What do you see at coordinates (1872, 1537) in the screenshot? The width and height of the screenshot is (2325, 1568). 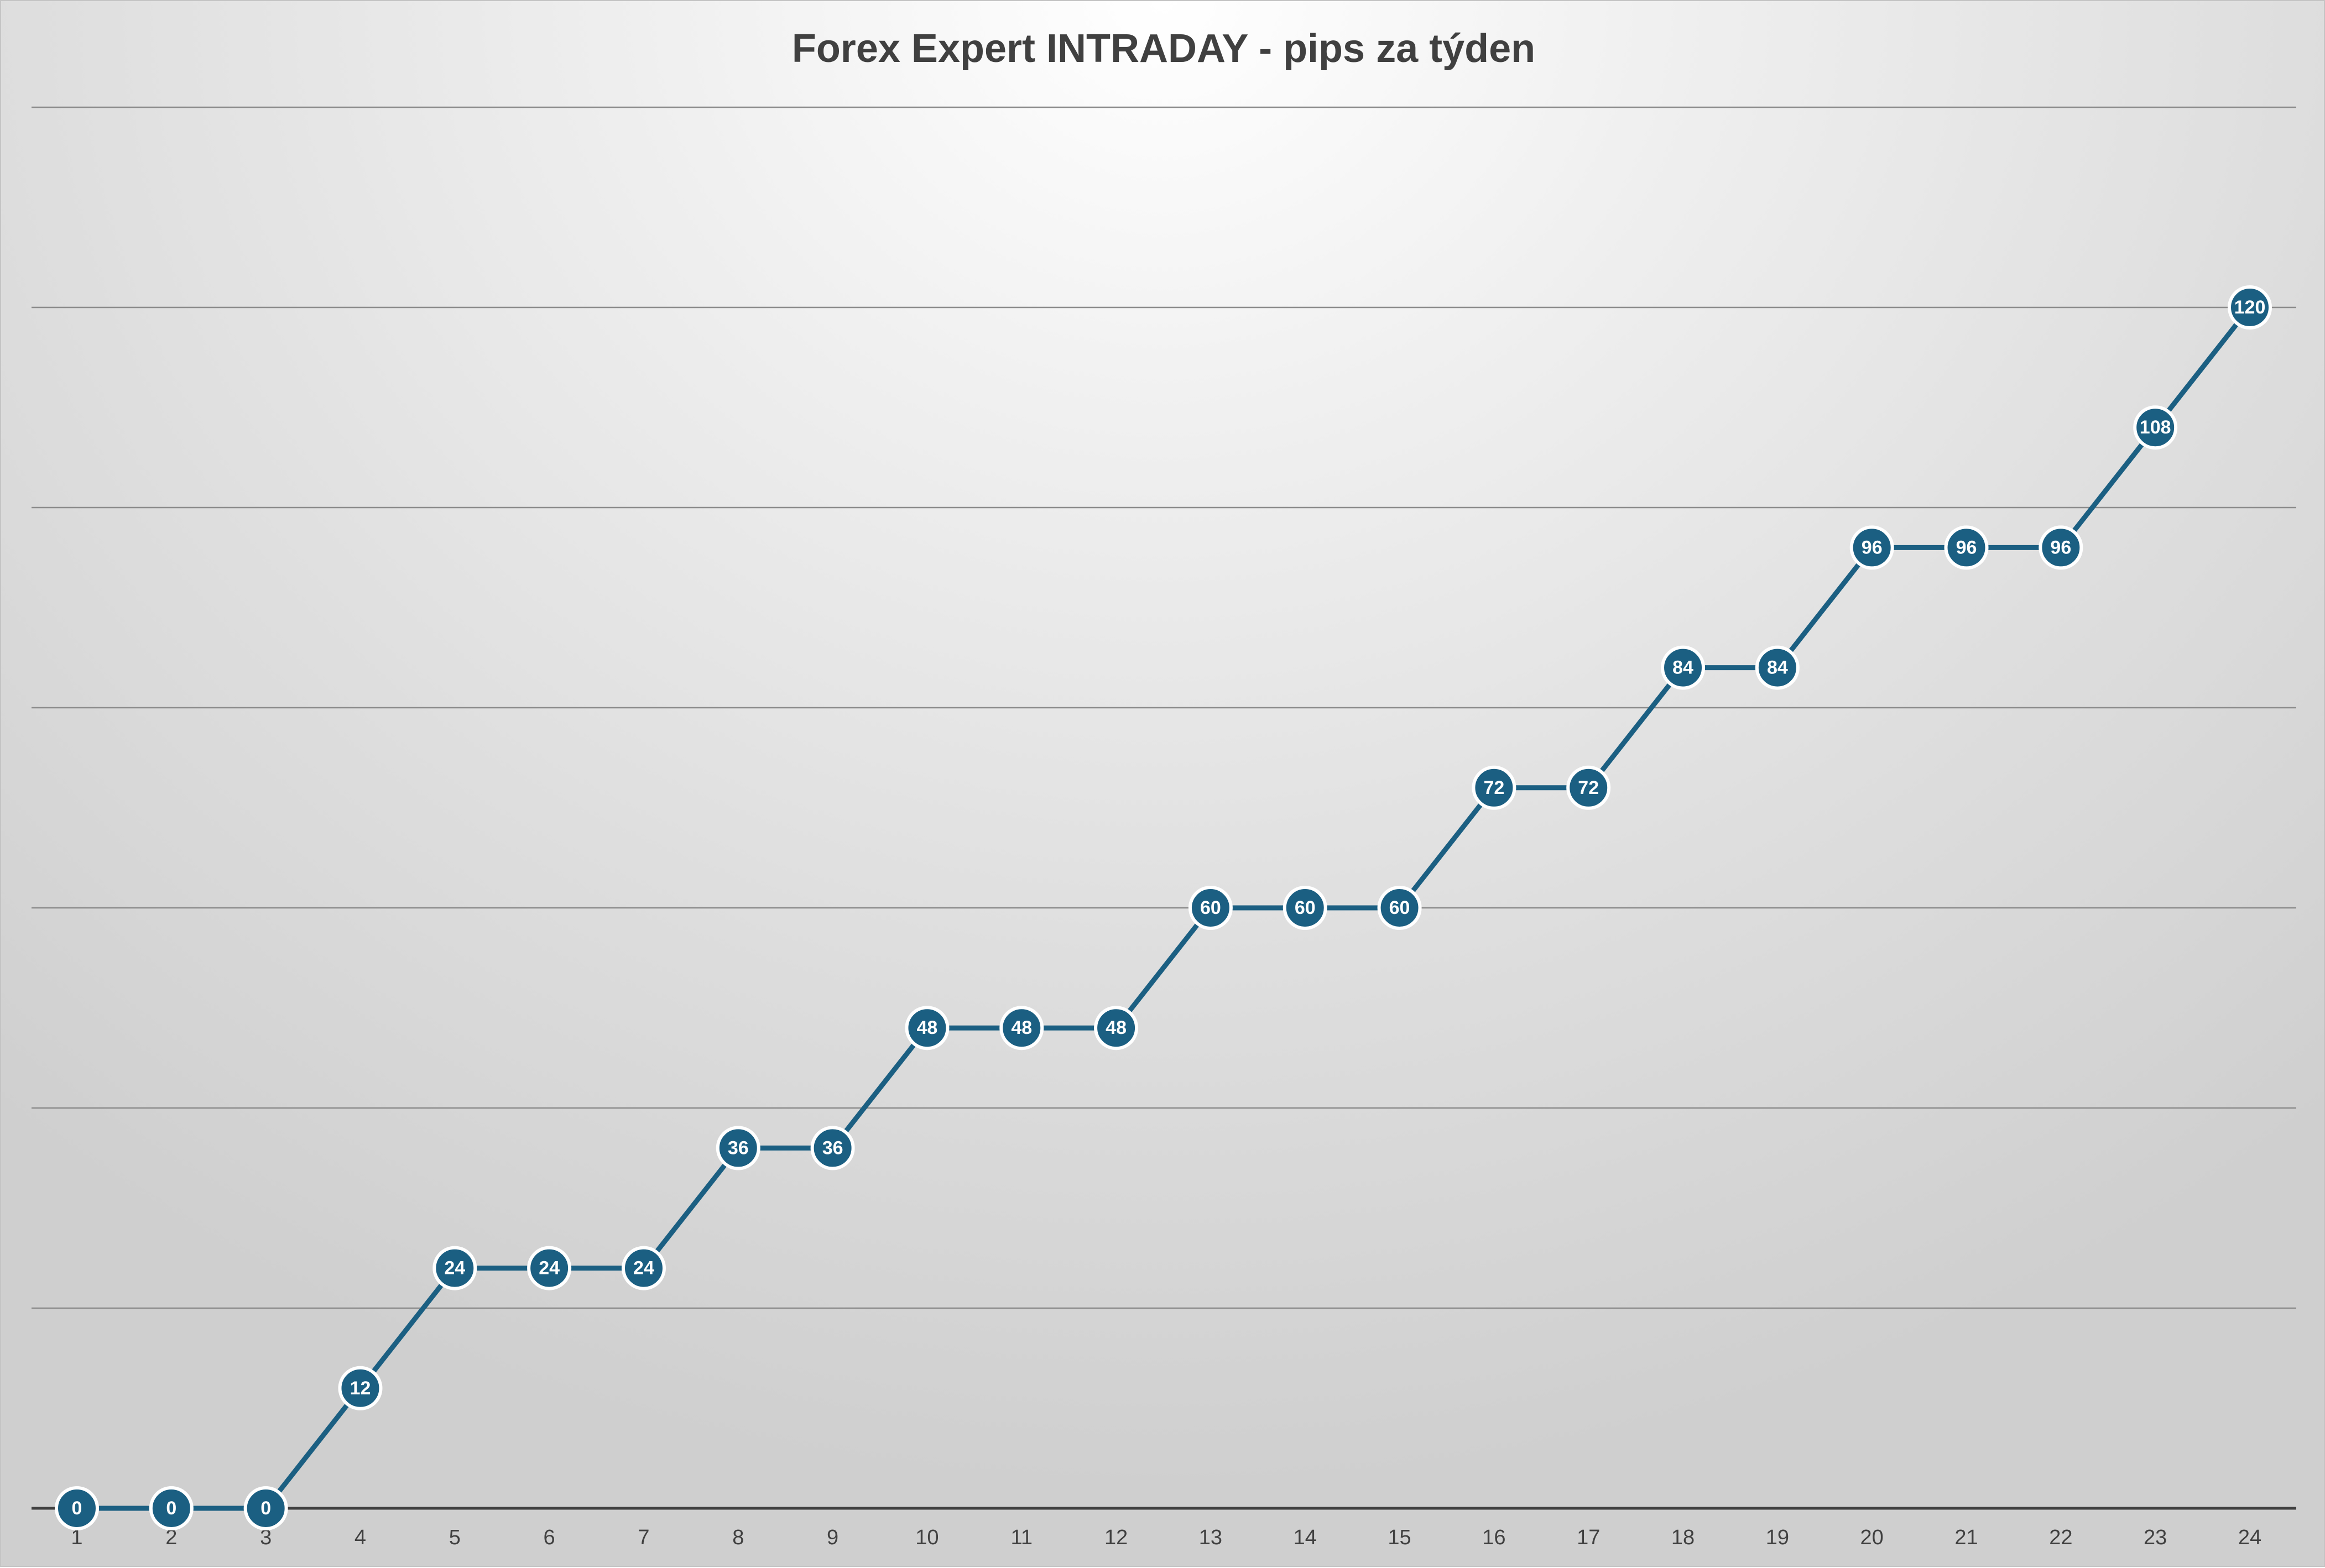 I see `x-tick-label: 20` at bounding box center [1872, 1537].